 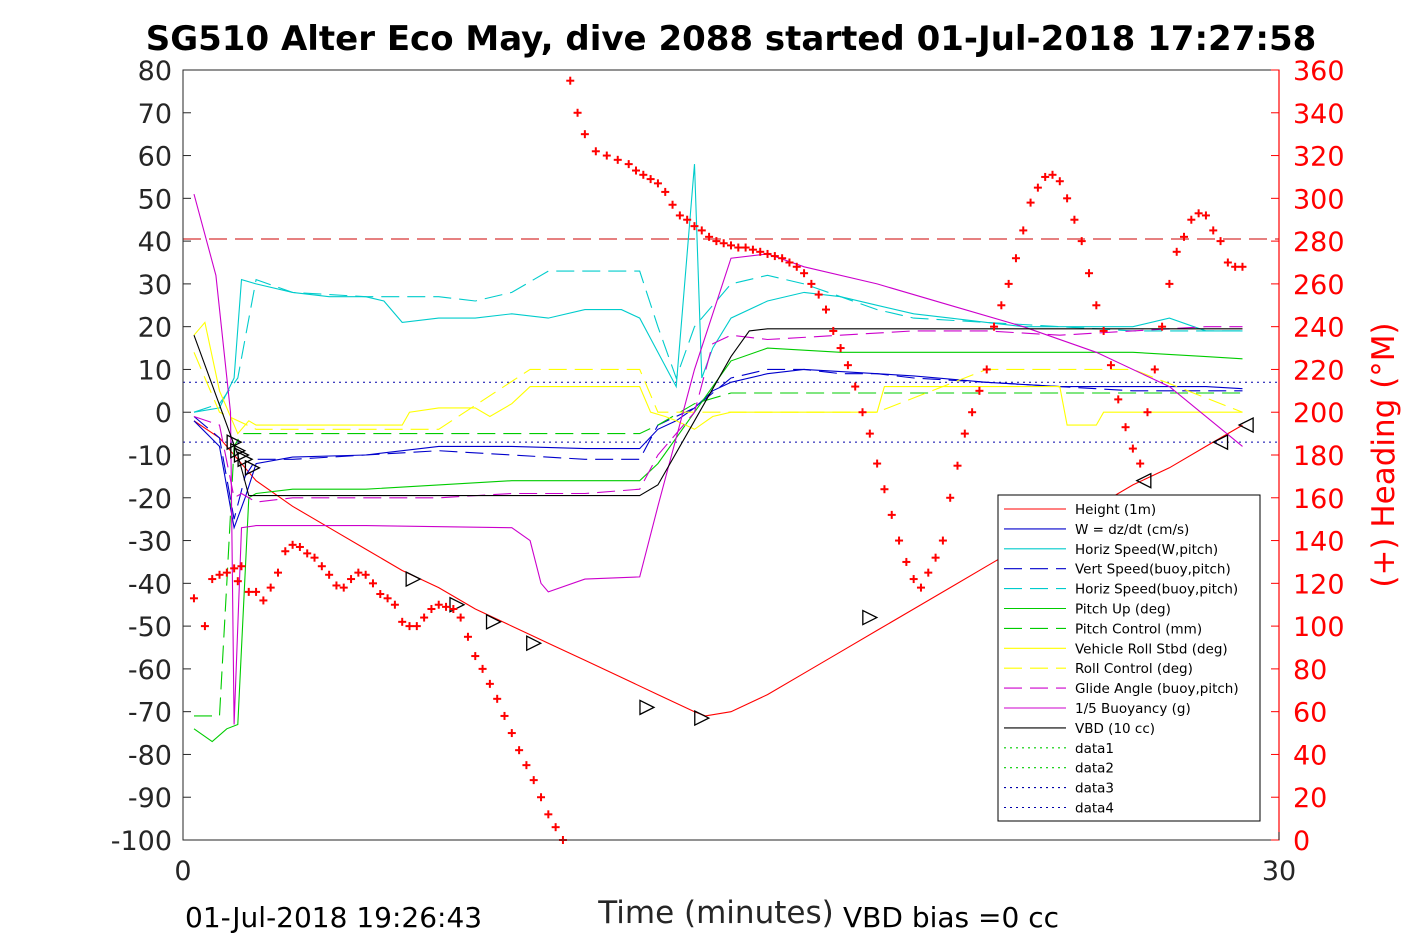 What do you see at coordinates (155, 328) in the screenshot?
I see `left-tick-label: 20` at bounding box center [155, 328].